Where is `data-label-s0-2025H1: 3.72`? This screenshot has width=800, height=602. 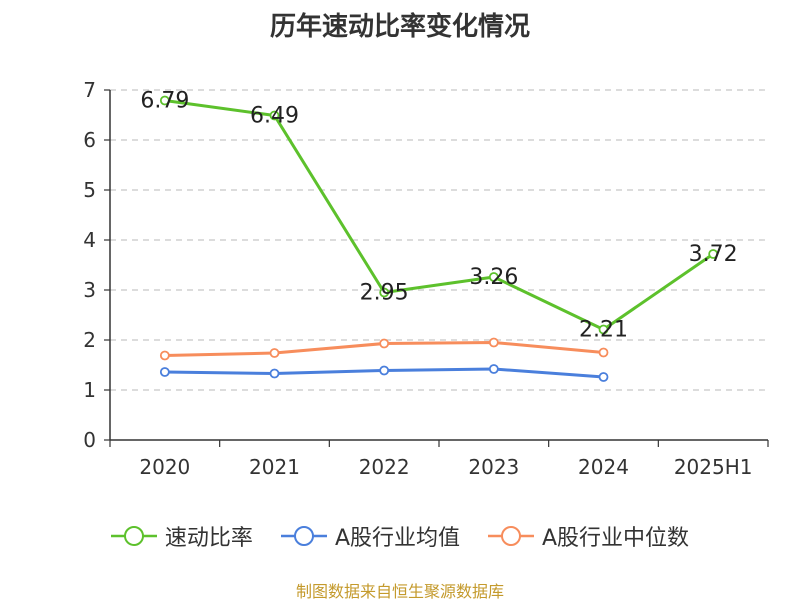 data-label-s0-2025H1: 3.72 is located at coordinates (713, 254).